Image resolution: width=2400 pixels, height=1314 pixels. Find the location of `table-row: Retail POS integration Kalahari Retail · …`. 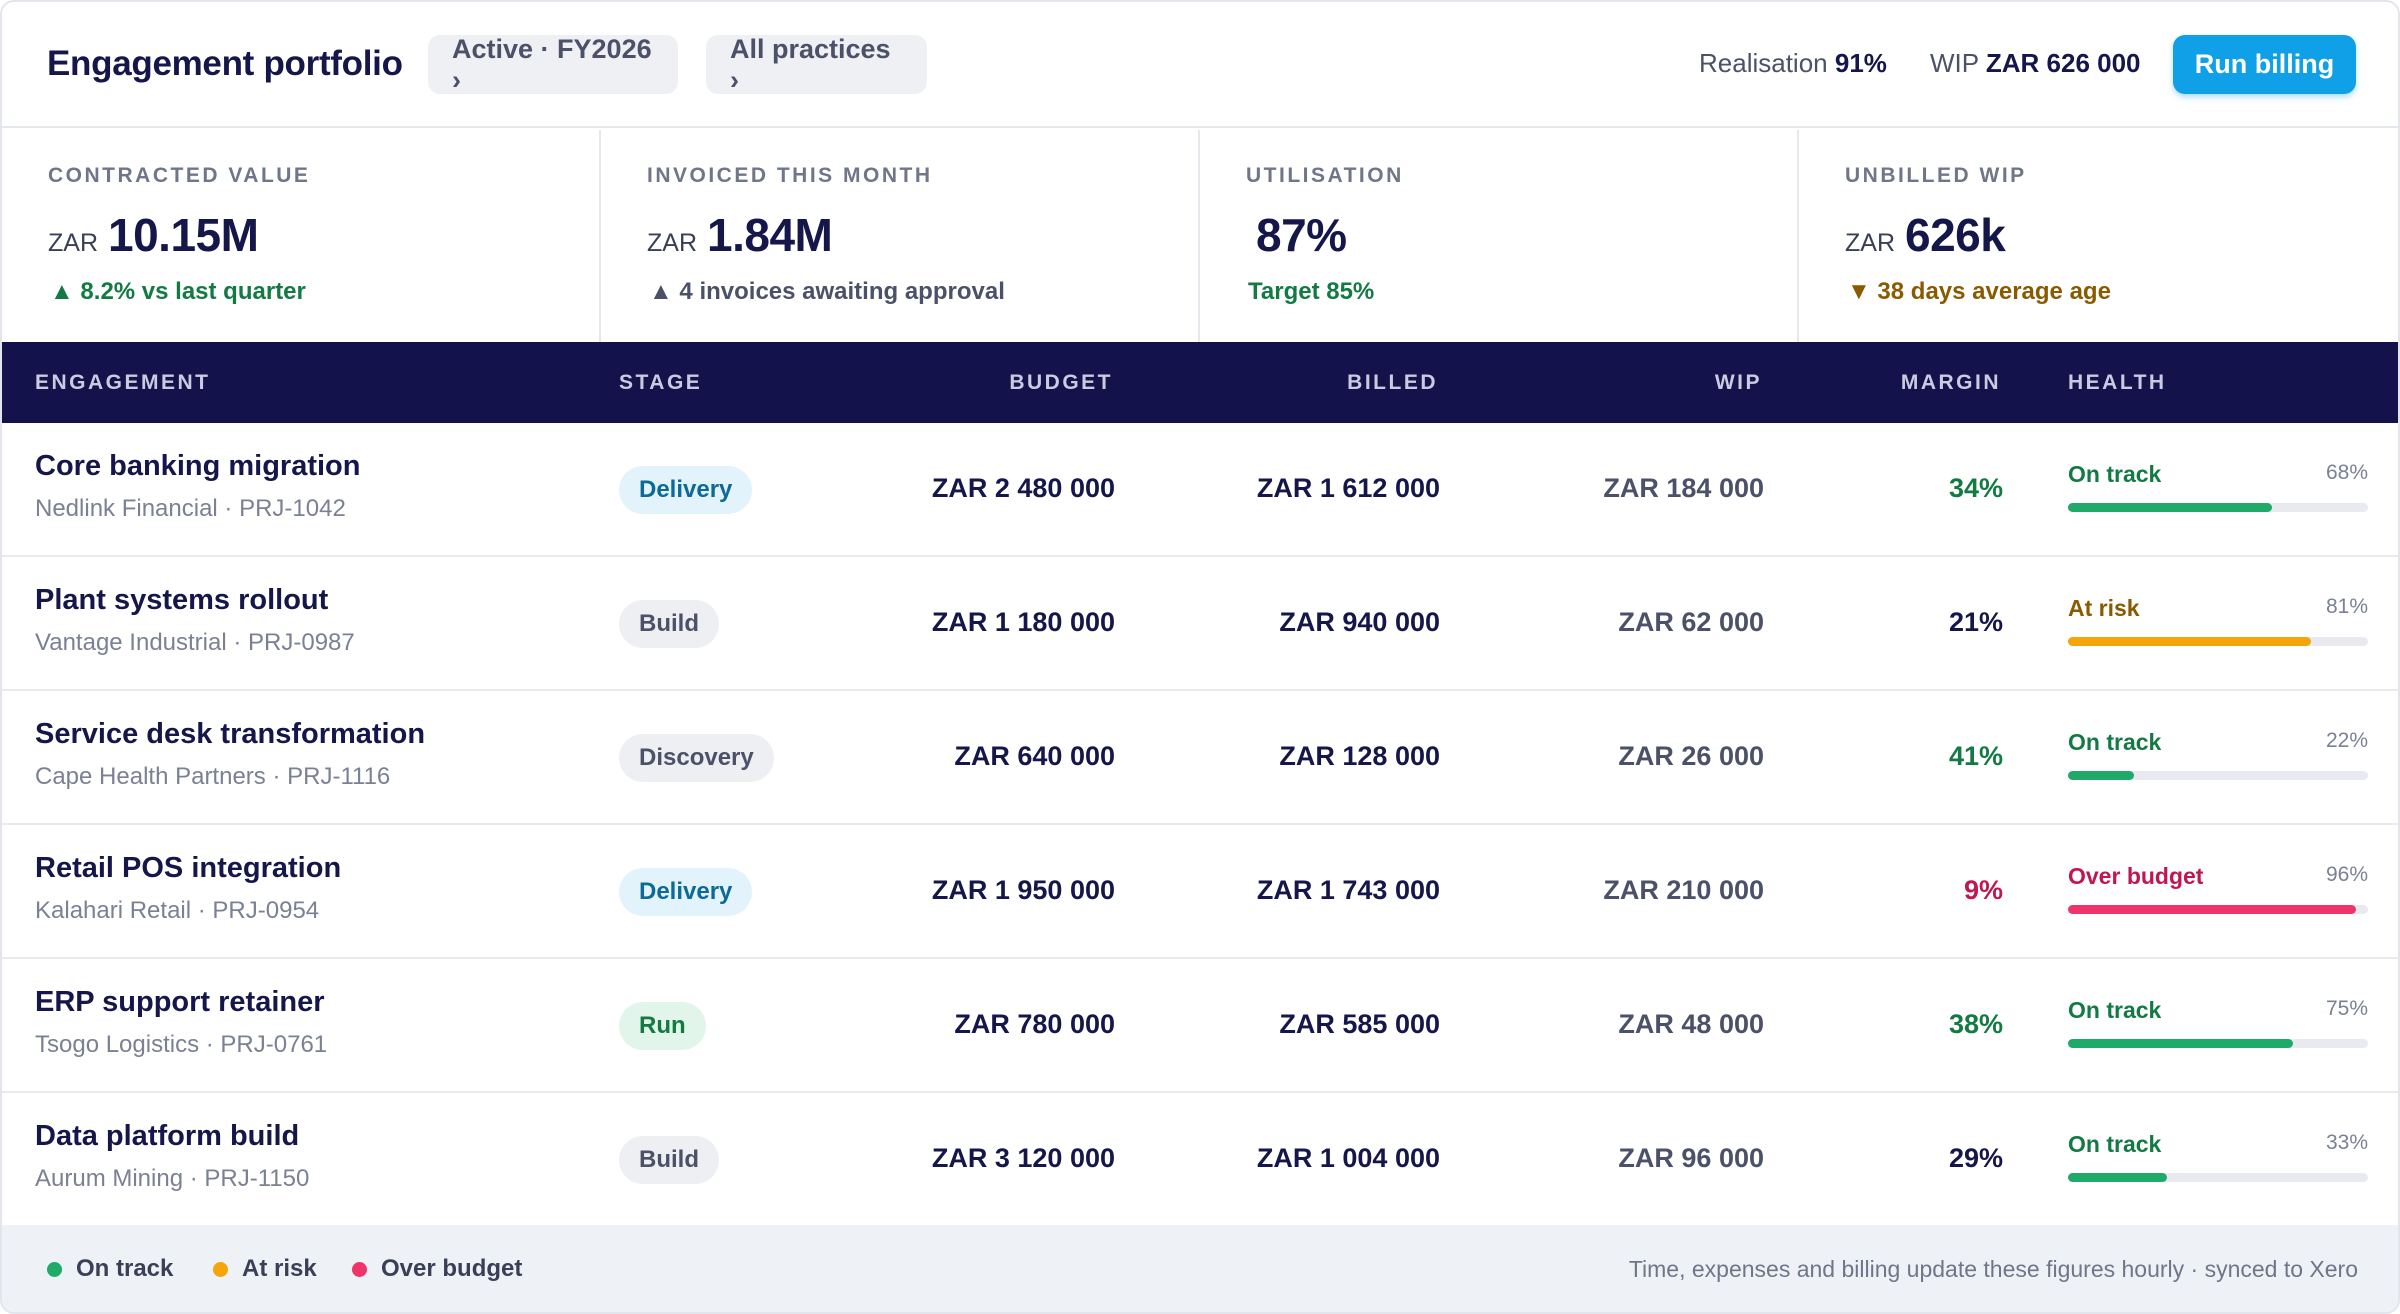

table-row: Retail POS integration Kalahari Retail · … is located at coordinates (1200, 892).